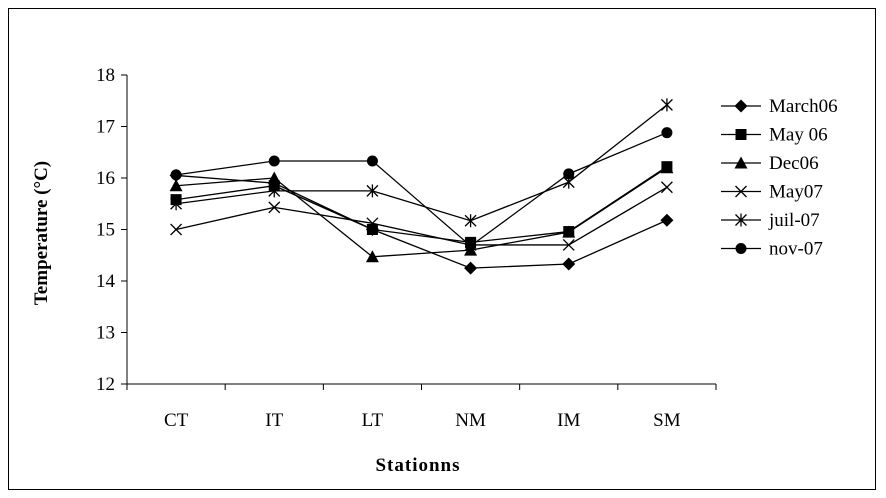 This screenshot has width=886, height=498. I want to click on y-tick-label: 12, so click(105, 384).